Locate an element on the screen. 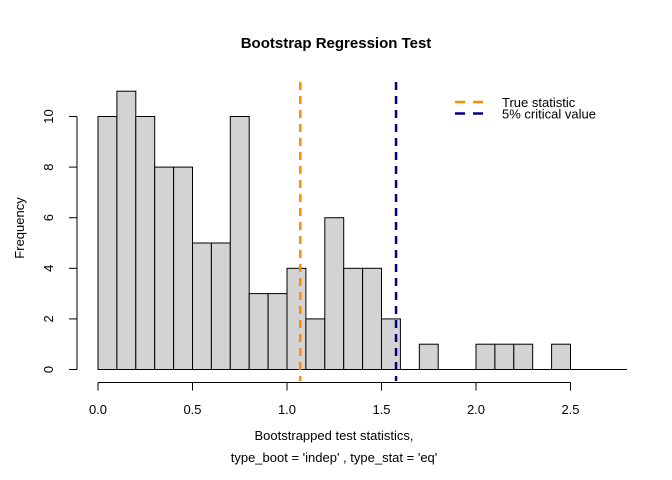 The height and width of the screenshot is (480, 672). x-axis-label-line2: type_boot = 'indep' , type_stat = 'eq' is located at coordinates (334, 457).